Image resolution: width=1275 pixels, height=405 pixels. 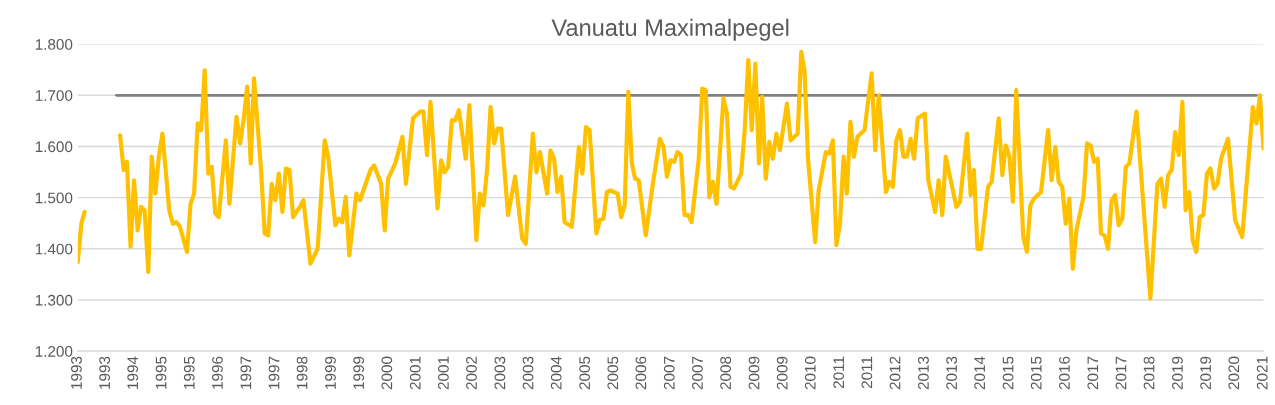 I want to click on x-tick-label: 2021, so click(x=1262, y=373).